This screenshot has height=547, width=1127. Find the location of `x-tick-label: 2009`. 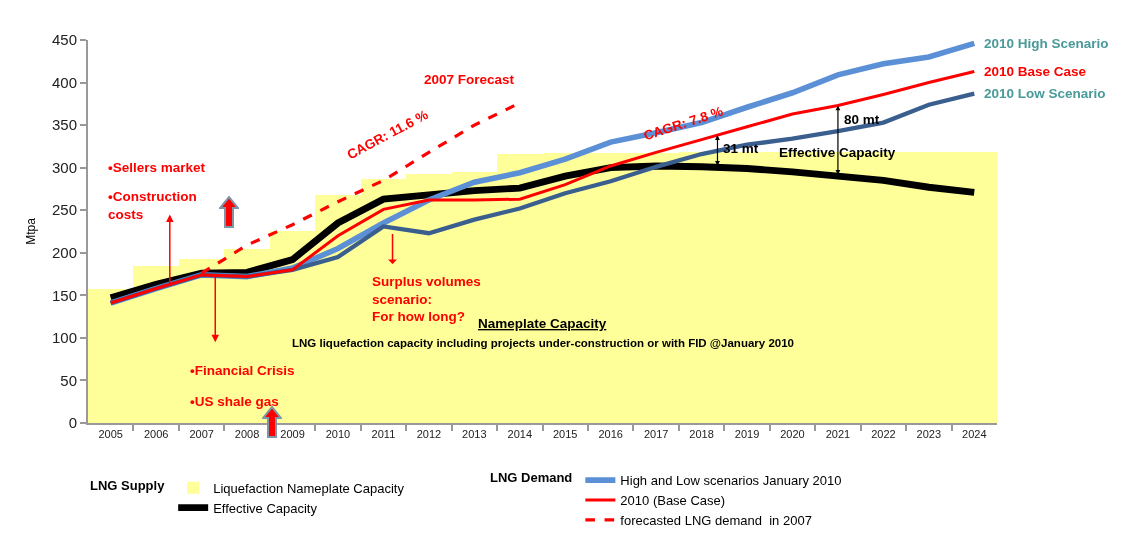

x-tick-label: 2009 is located at coordinates (292, 434).